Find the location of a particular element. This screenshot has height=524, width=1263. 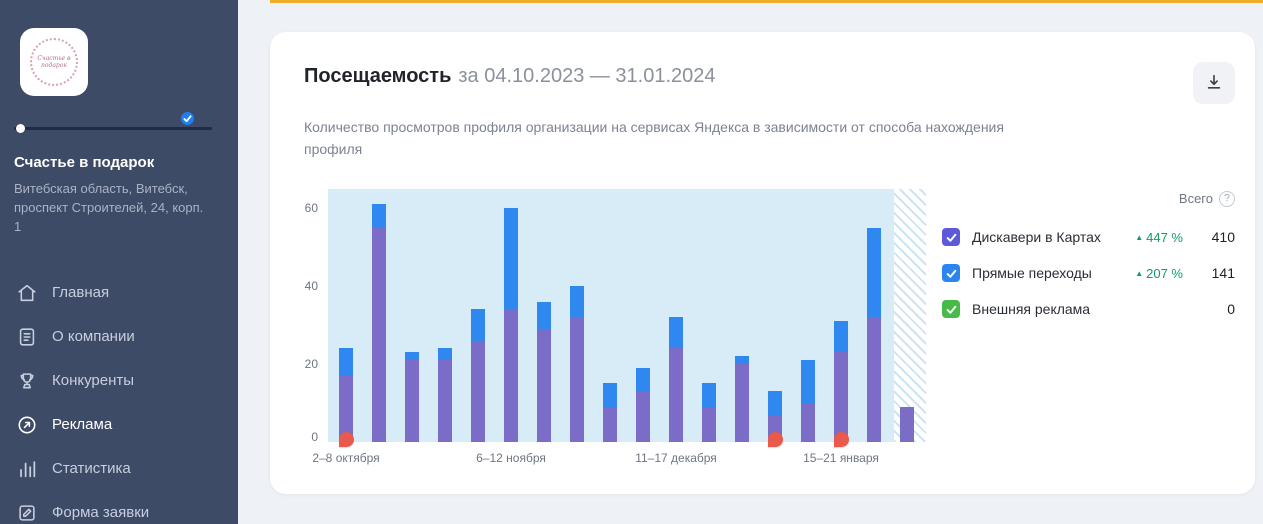

sidebar-item-statistics: Статистика is located at coordinates (119, 469).